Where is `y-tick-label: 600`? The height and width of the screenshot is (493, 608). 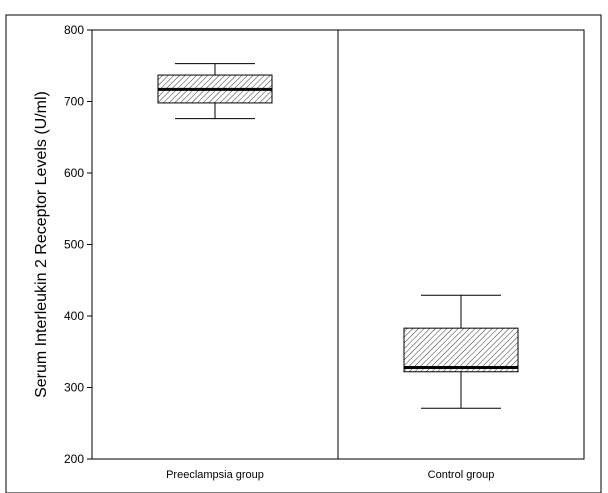 y-tick-label: 600 is located at coordinates (74, 173).